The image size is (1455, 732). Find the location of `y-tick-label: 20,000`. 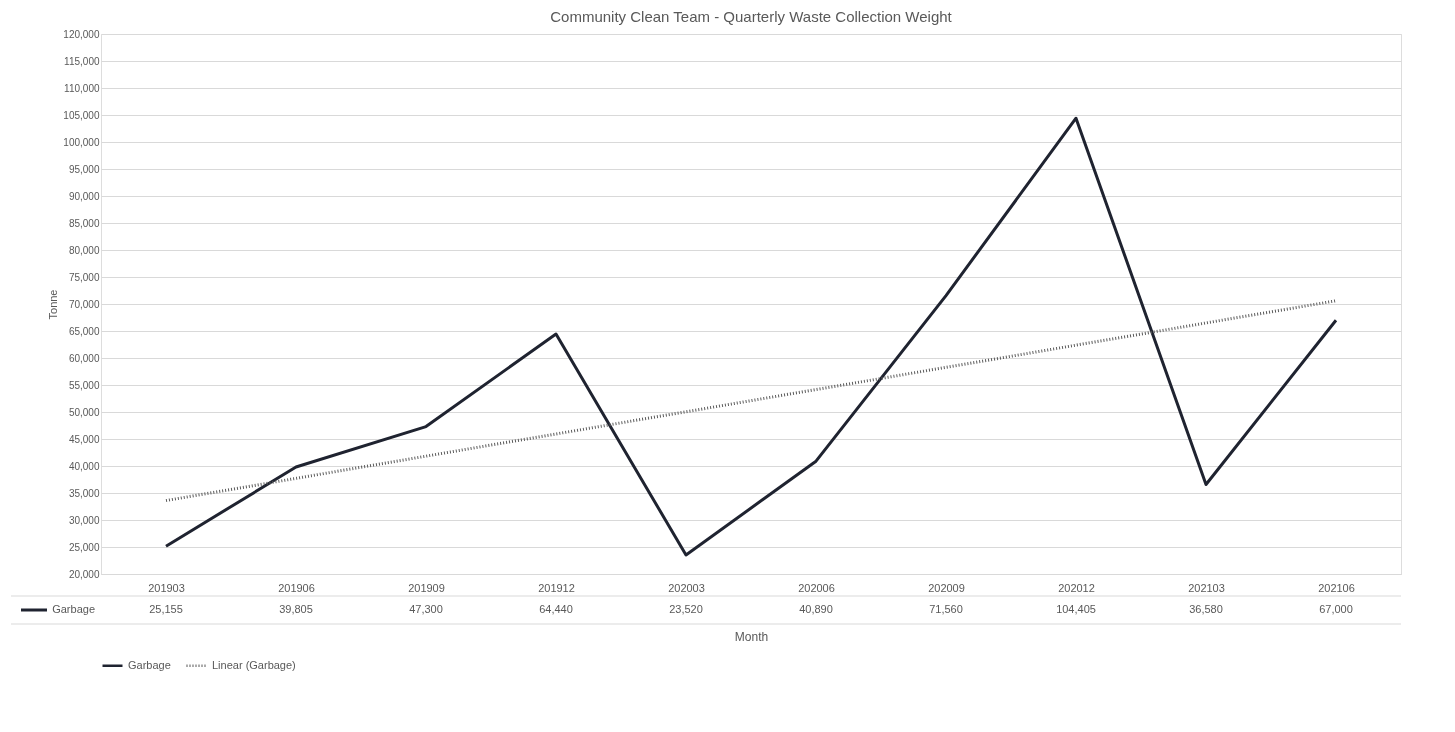

y-tick-label: 20,000 is located at coordinates (84, 574).